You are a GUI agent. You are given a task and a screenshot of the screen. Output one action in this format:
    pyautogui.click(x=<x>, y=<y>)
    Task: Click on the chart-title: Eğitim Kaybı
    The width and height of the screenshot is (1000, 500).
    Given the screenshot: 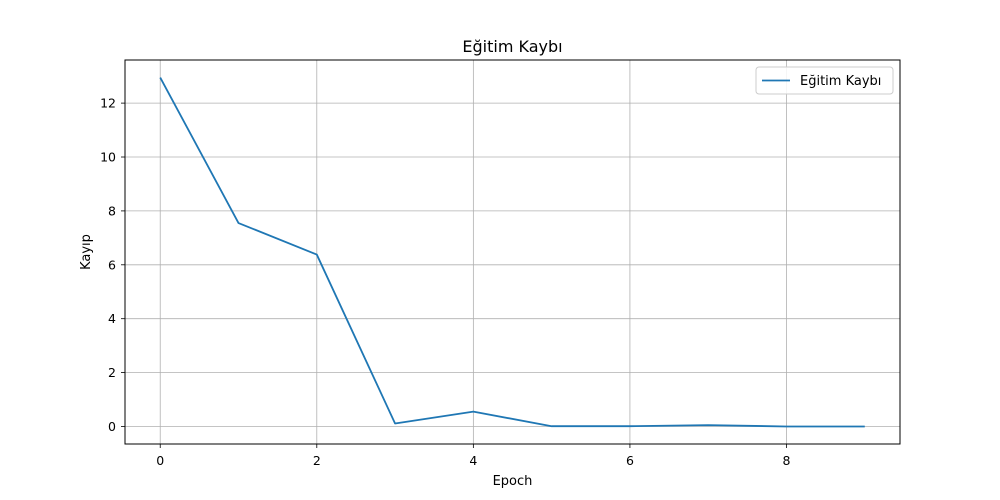 What is the action you would take?
    pyautogui.click(x=512, y=46)
    